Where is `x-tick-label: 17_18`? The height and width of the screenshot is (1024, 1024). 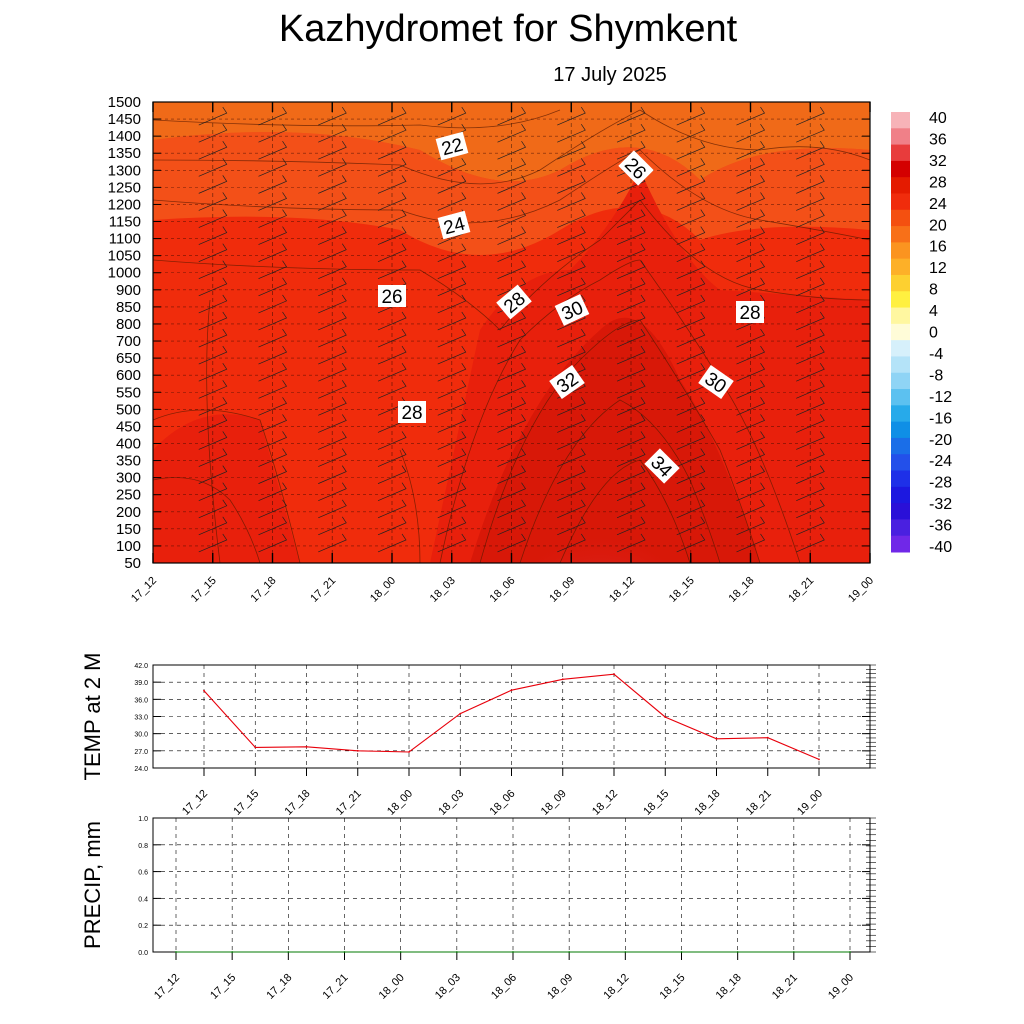
x-tick-label: 17_18 is located at coordinates (264, 590).